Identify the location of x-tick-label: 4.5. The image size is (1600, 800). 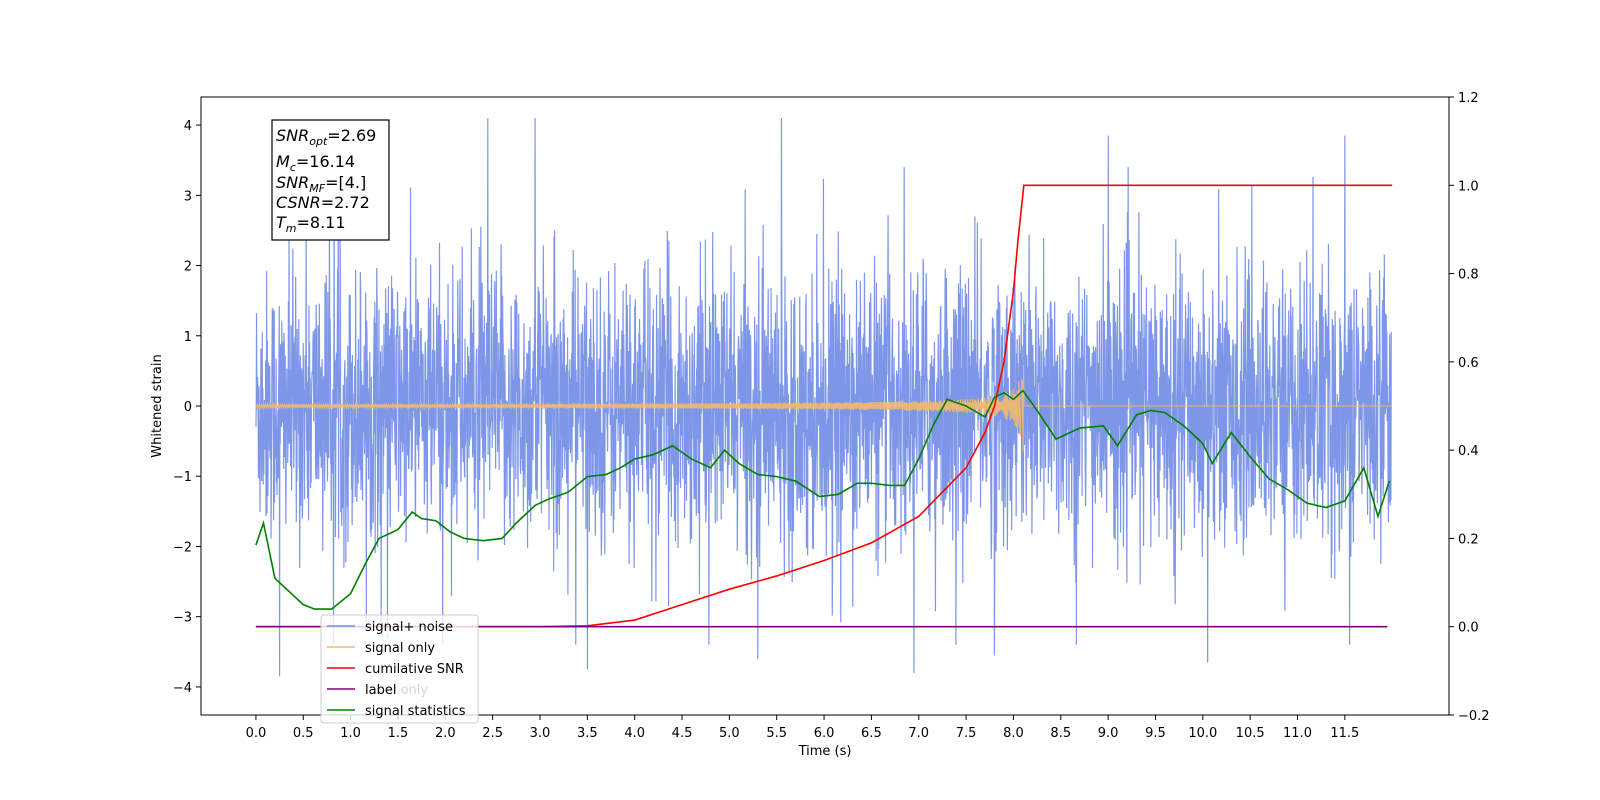
(682, 733).